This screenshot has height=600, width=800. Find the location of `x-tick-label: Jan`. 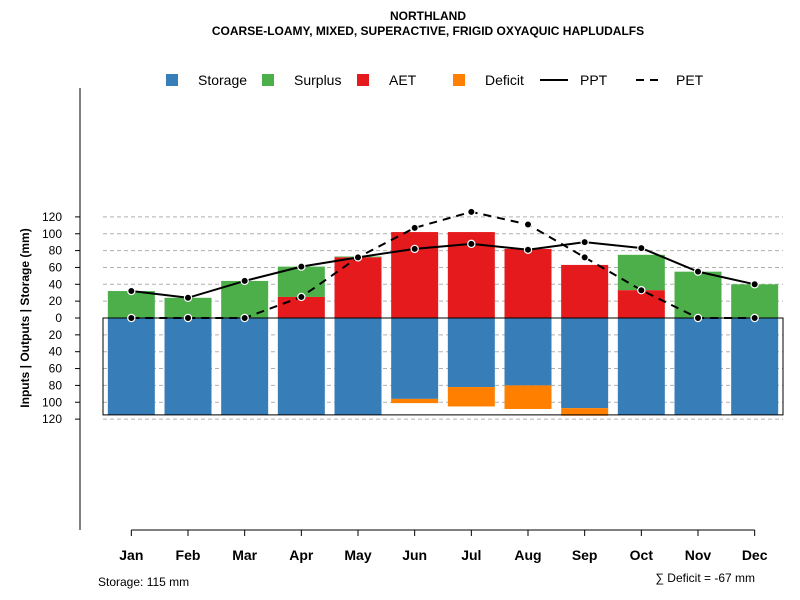

x-tick-label: Jan is located at coordinates (131, 555).